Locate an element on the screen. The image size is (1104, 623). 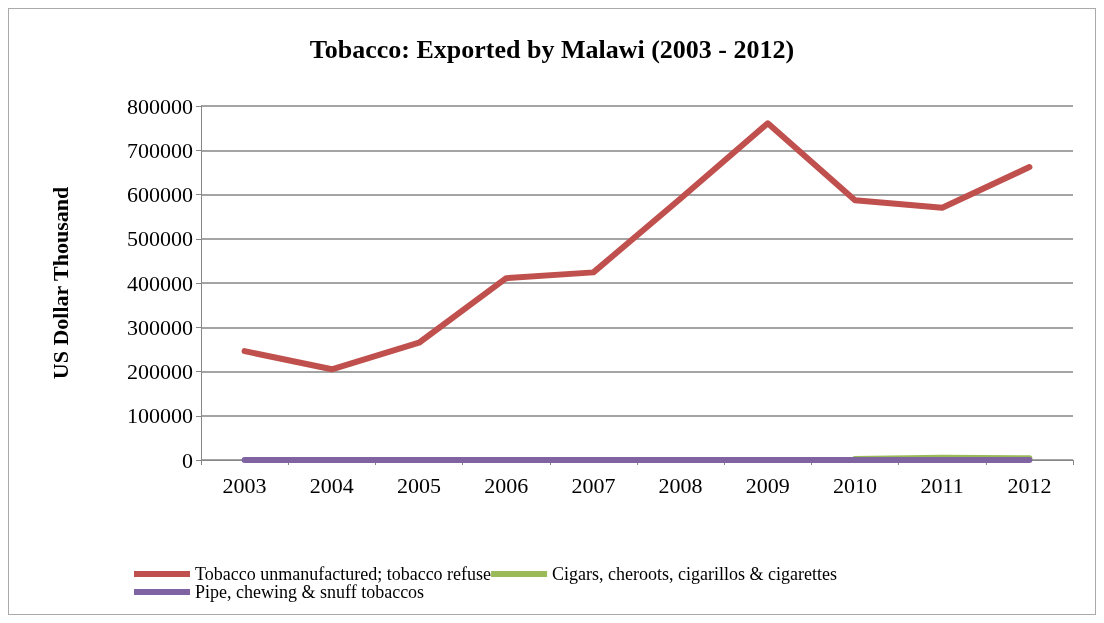
x-tick-label: 2007 is located at coordinates (593, 485).